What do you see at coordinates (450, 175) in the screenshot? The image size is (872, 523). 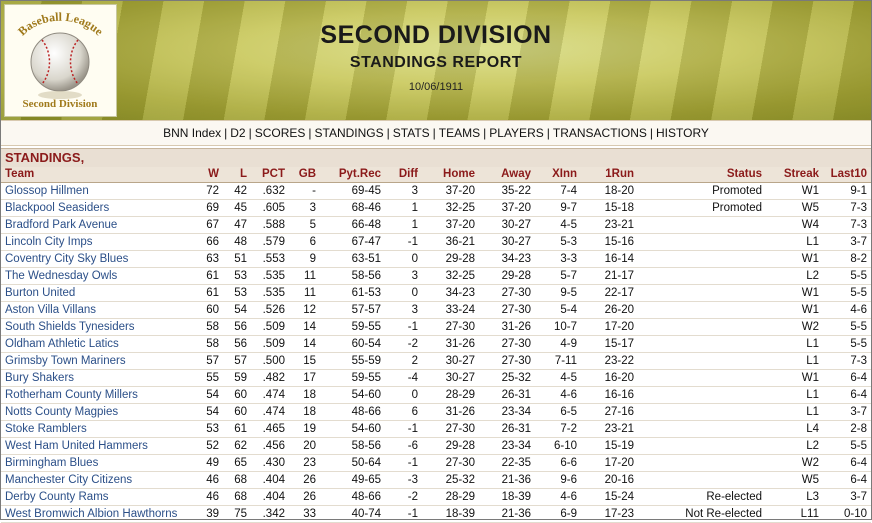 I see `col-header-home: Home` at bounding box center [450, 175].